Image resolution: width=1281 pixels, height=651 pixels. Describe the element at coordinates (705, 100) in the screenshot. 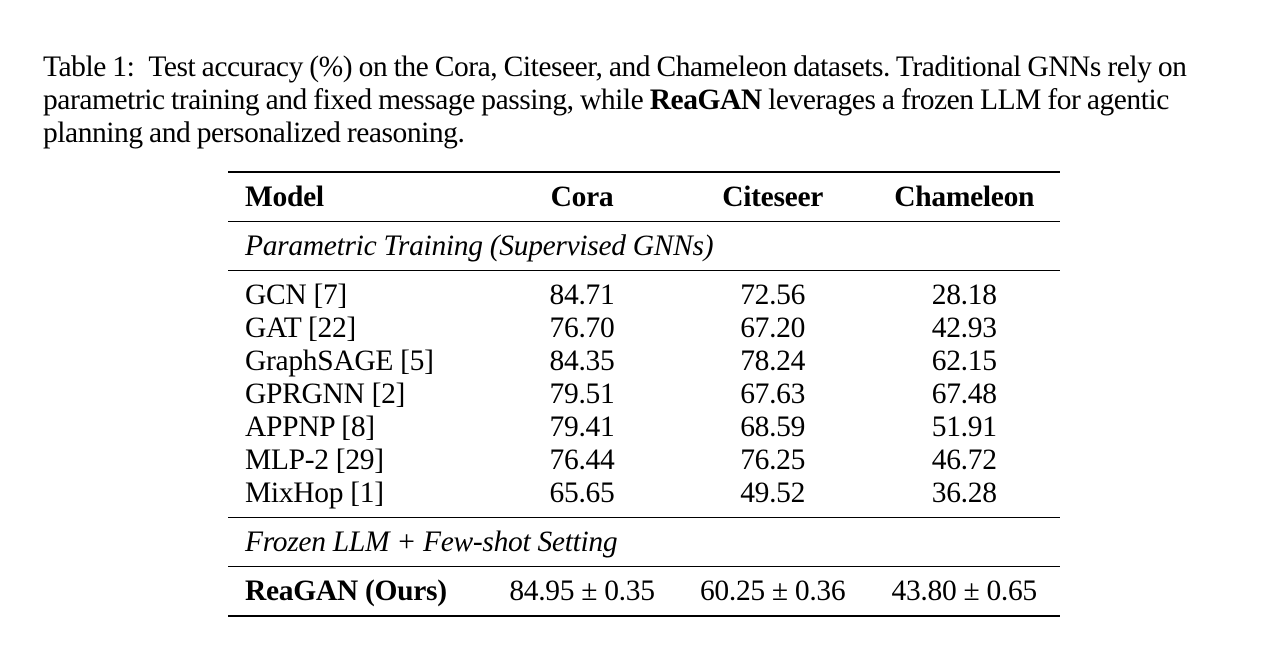

I see `caption-bold-model-name: ReaGAN` at that location.